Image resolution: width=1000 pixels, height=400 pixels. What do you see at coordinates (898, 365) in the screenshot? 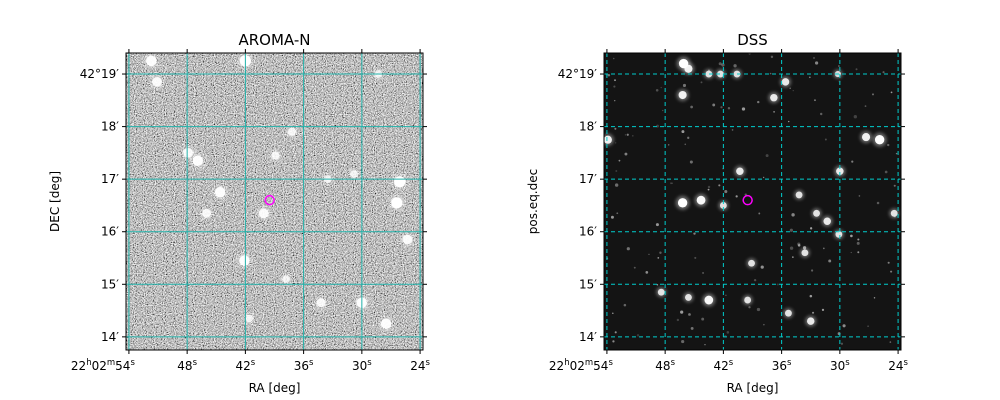
I see `x-tick-label: 24s` at bounding box center [898, 365].